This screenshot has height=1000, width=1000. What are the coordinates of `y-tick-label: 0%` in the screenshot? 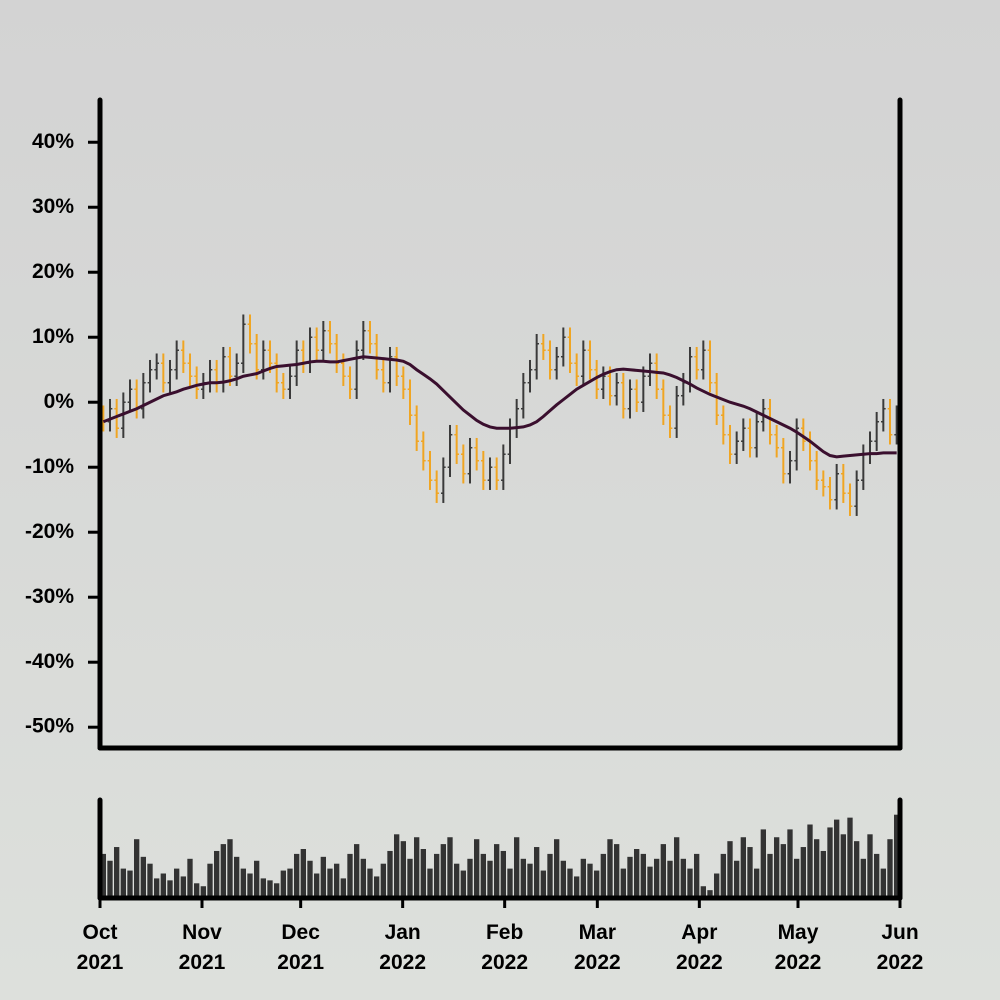 It's located at (59, 401).